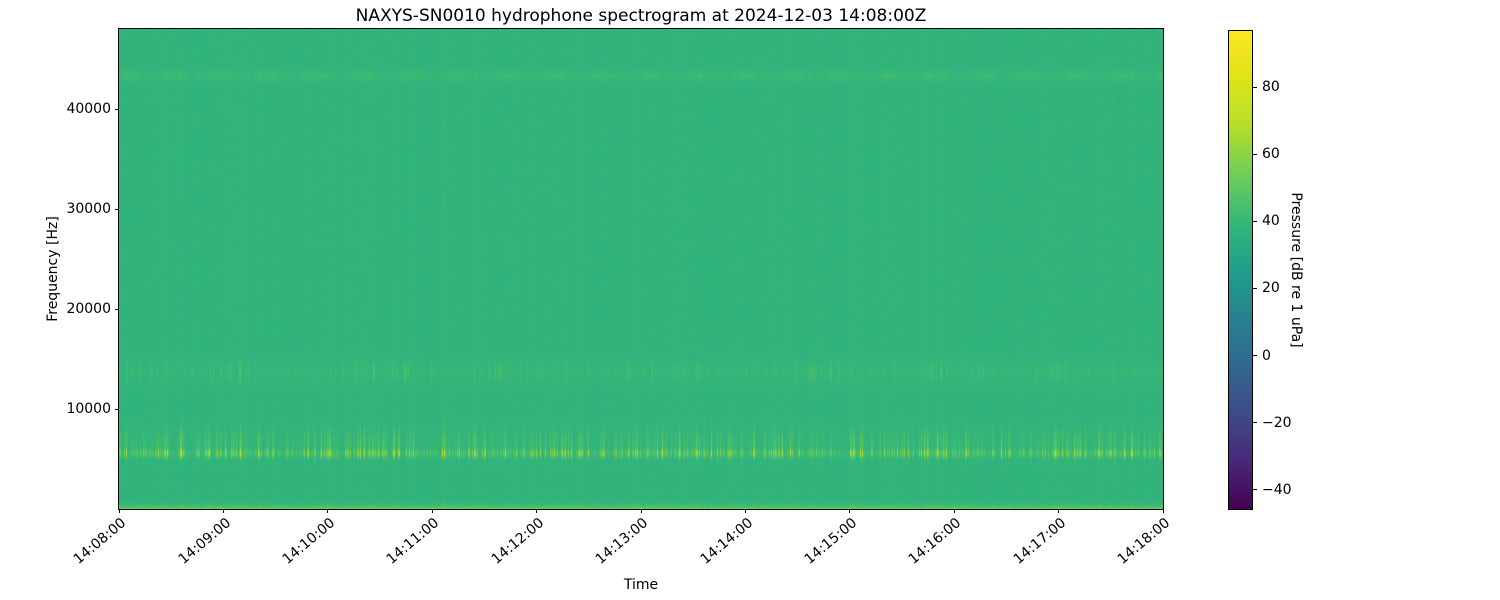 Image resolution: width=1500 pixels, height=600 pixels. Describe the element at coordinates (88, 309) in the screenshot. I see `y-tick-label: 20000` at that location.